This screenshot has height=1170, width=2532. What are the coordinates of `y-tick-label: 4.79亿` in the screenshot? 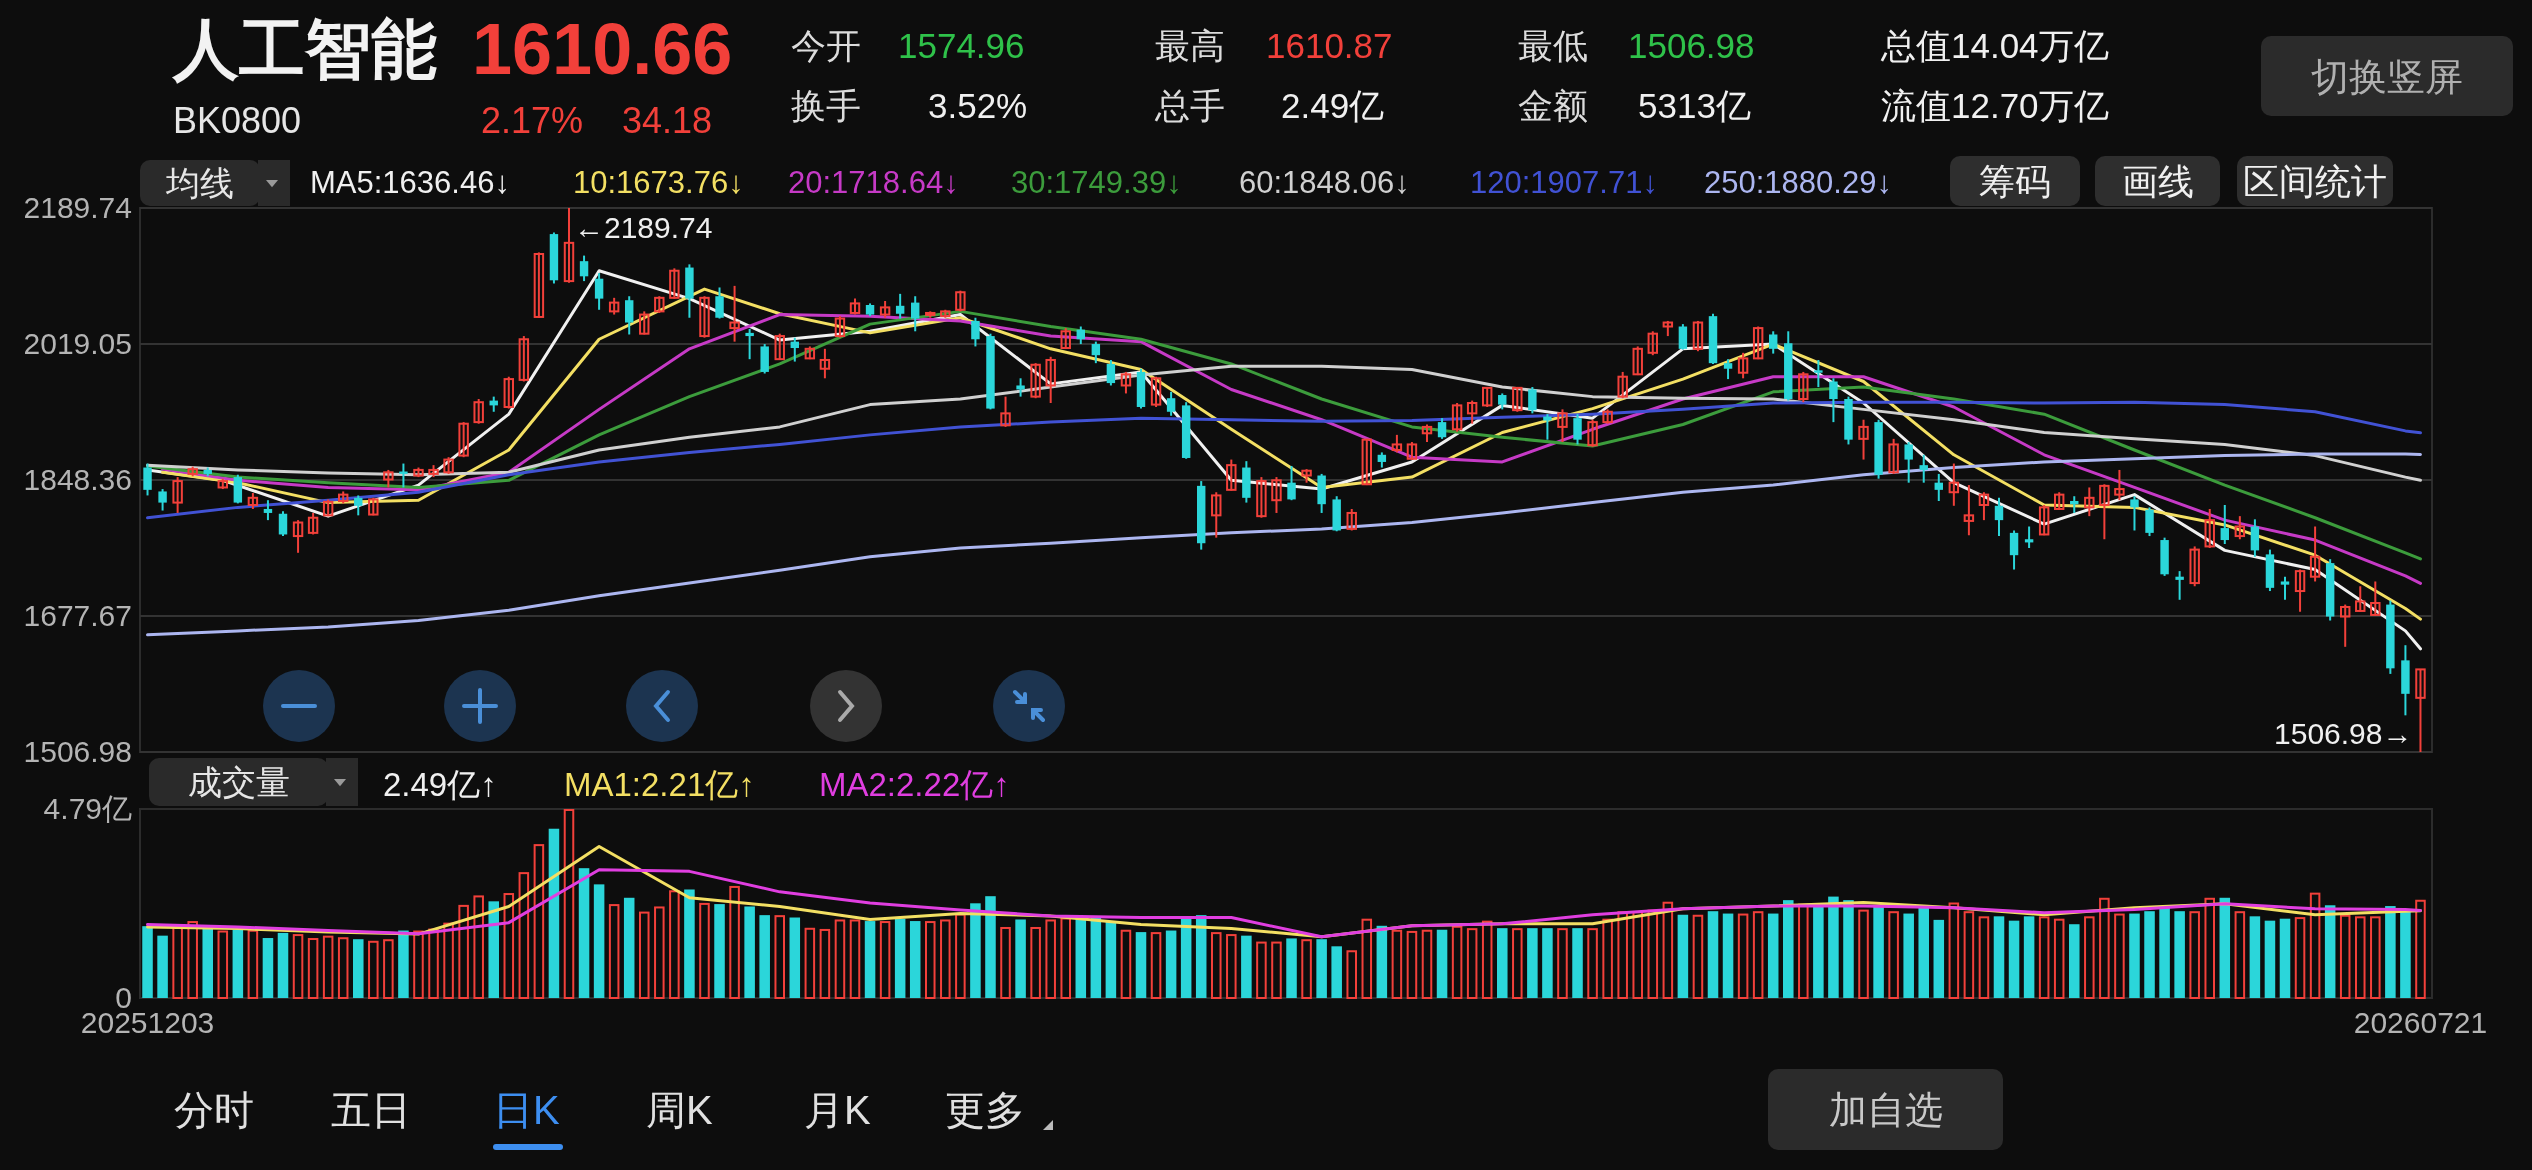 It's located at (87, 808).